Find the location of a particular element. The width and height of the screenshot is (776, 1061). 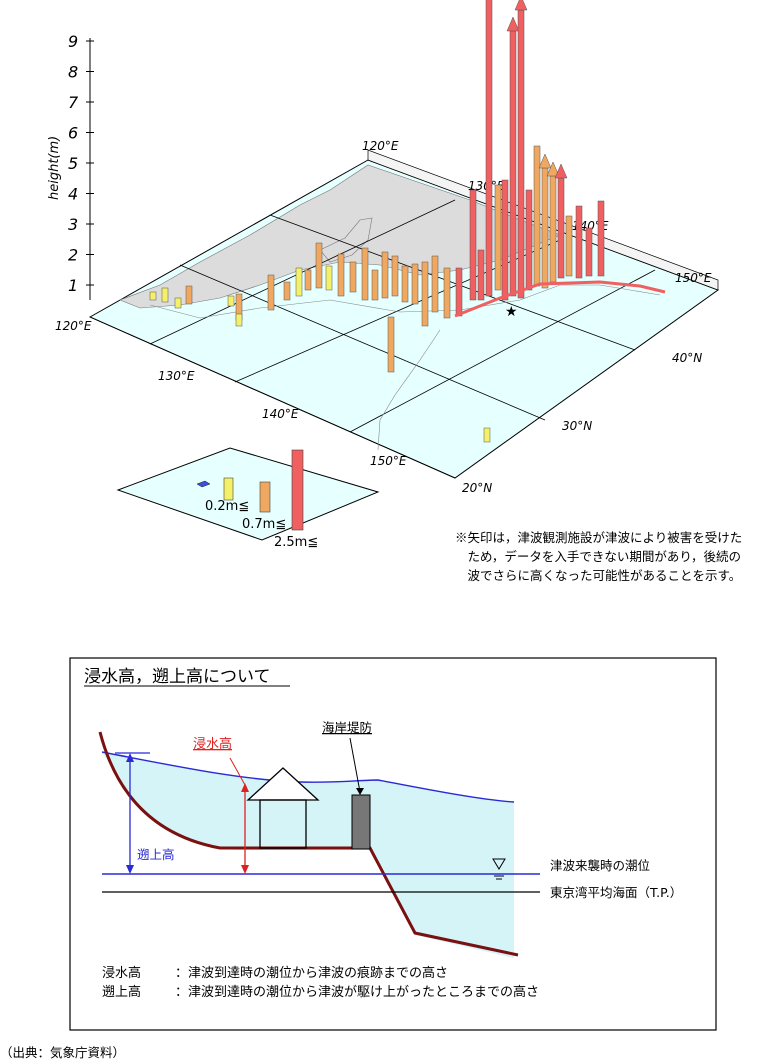

lat-label: 40°N is located at coordinates (687, 358).